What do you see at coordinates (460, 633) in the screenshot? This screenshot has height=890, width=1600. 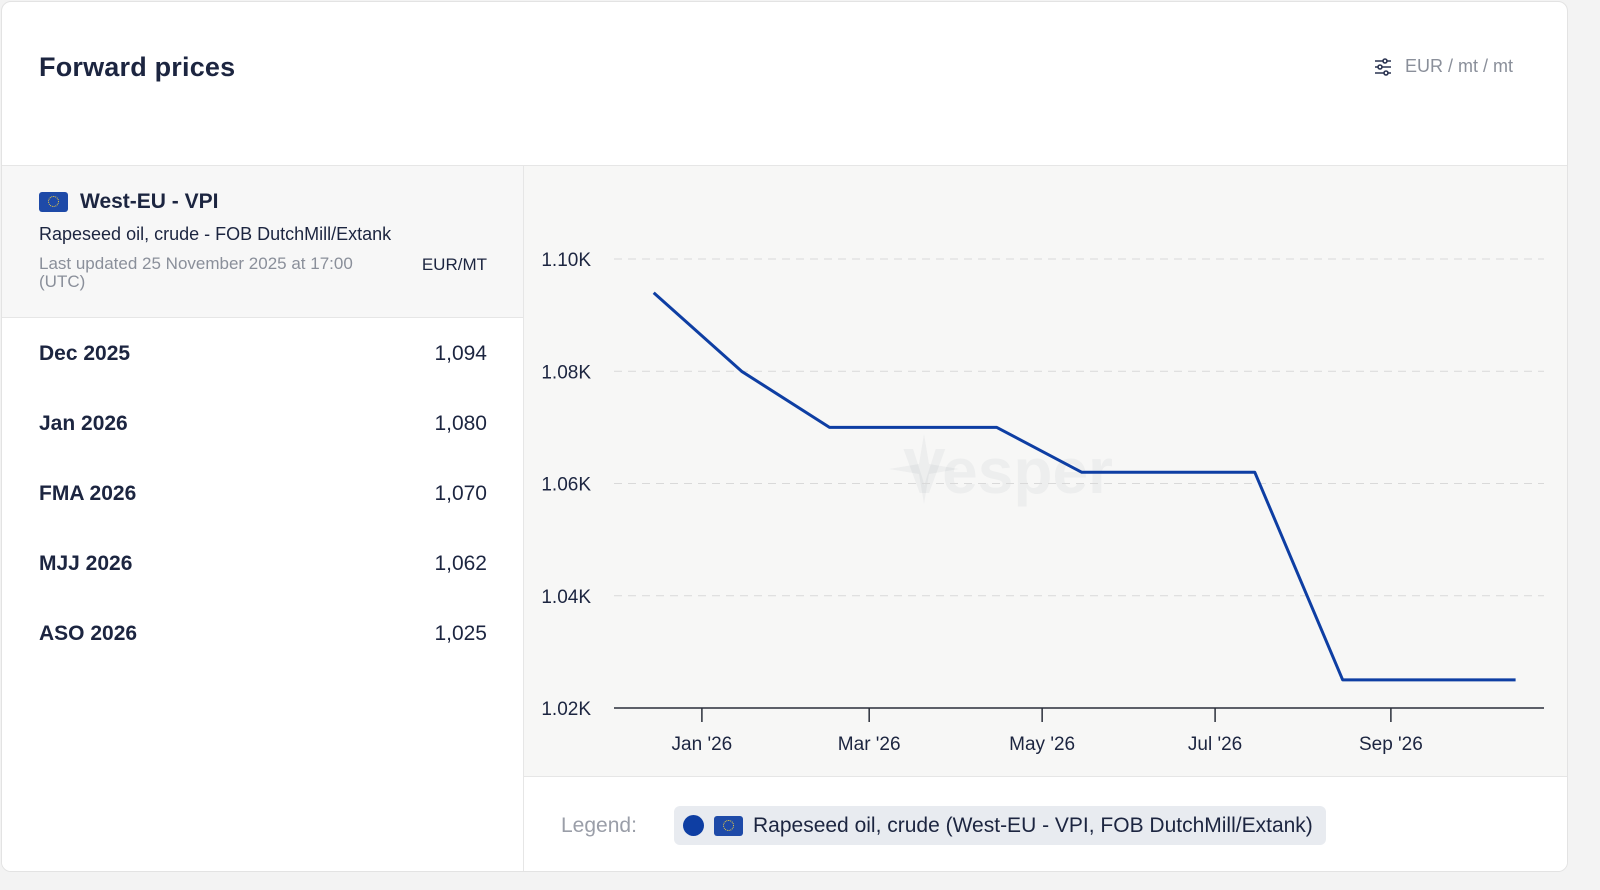 I see `row-price: 1,025` at bounding box center [460, 633].